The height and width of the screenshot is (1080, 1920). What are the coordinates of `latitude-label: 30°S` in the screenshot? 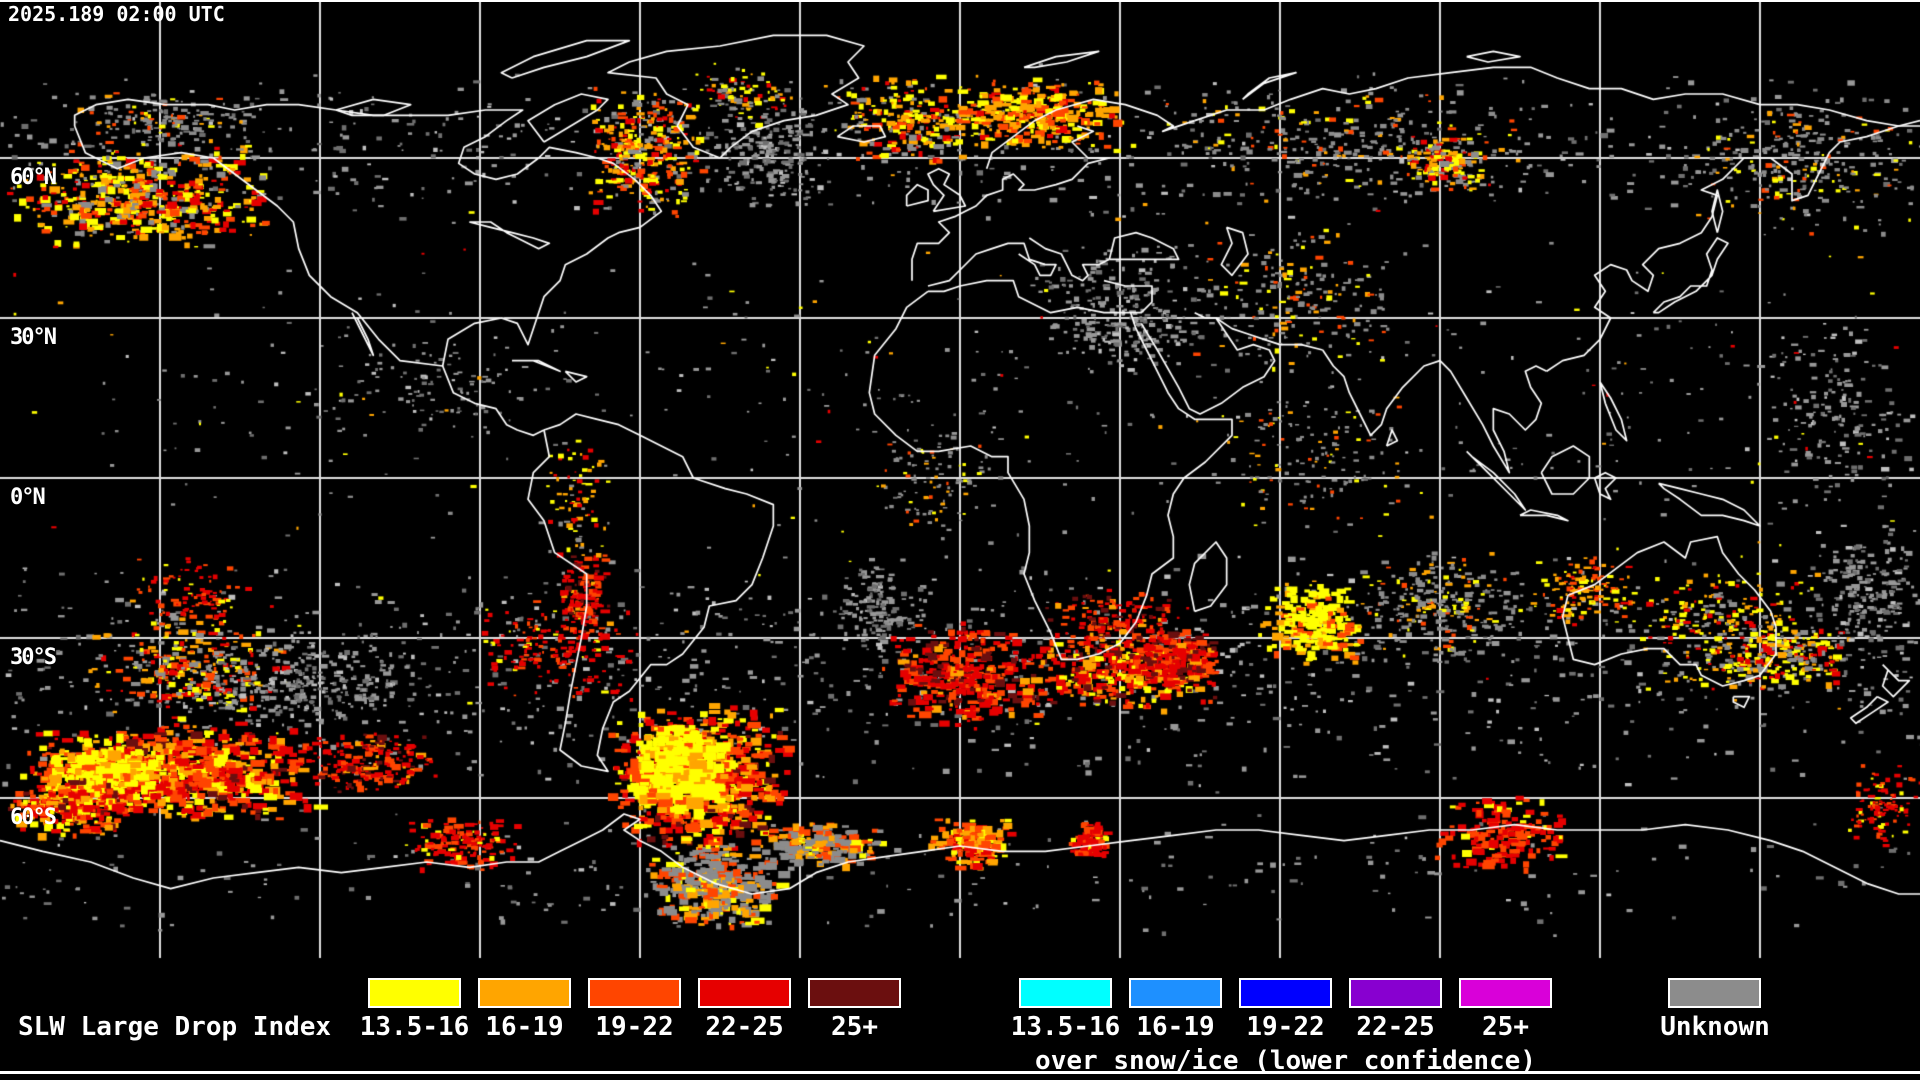 It's located at (33, 657).